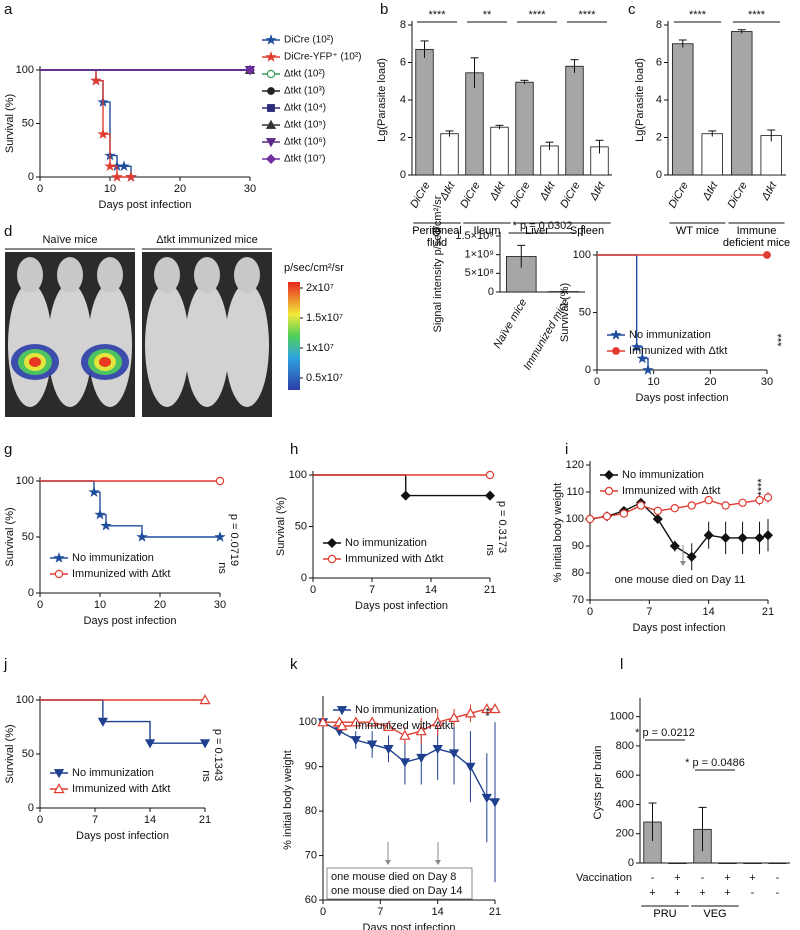 The height and width of the screenshot is (930, 800). What do you see at coordinates (396, 891) in the screenshot?
I see `annotation: one mouse died on Day 14` at bounding box center [396, 891].